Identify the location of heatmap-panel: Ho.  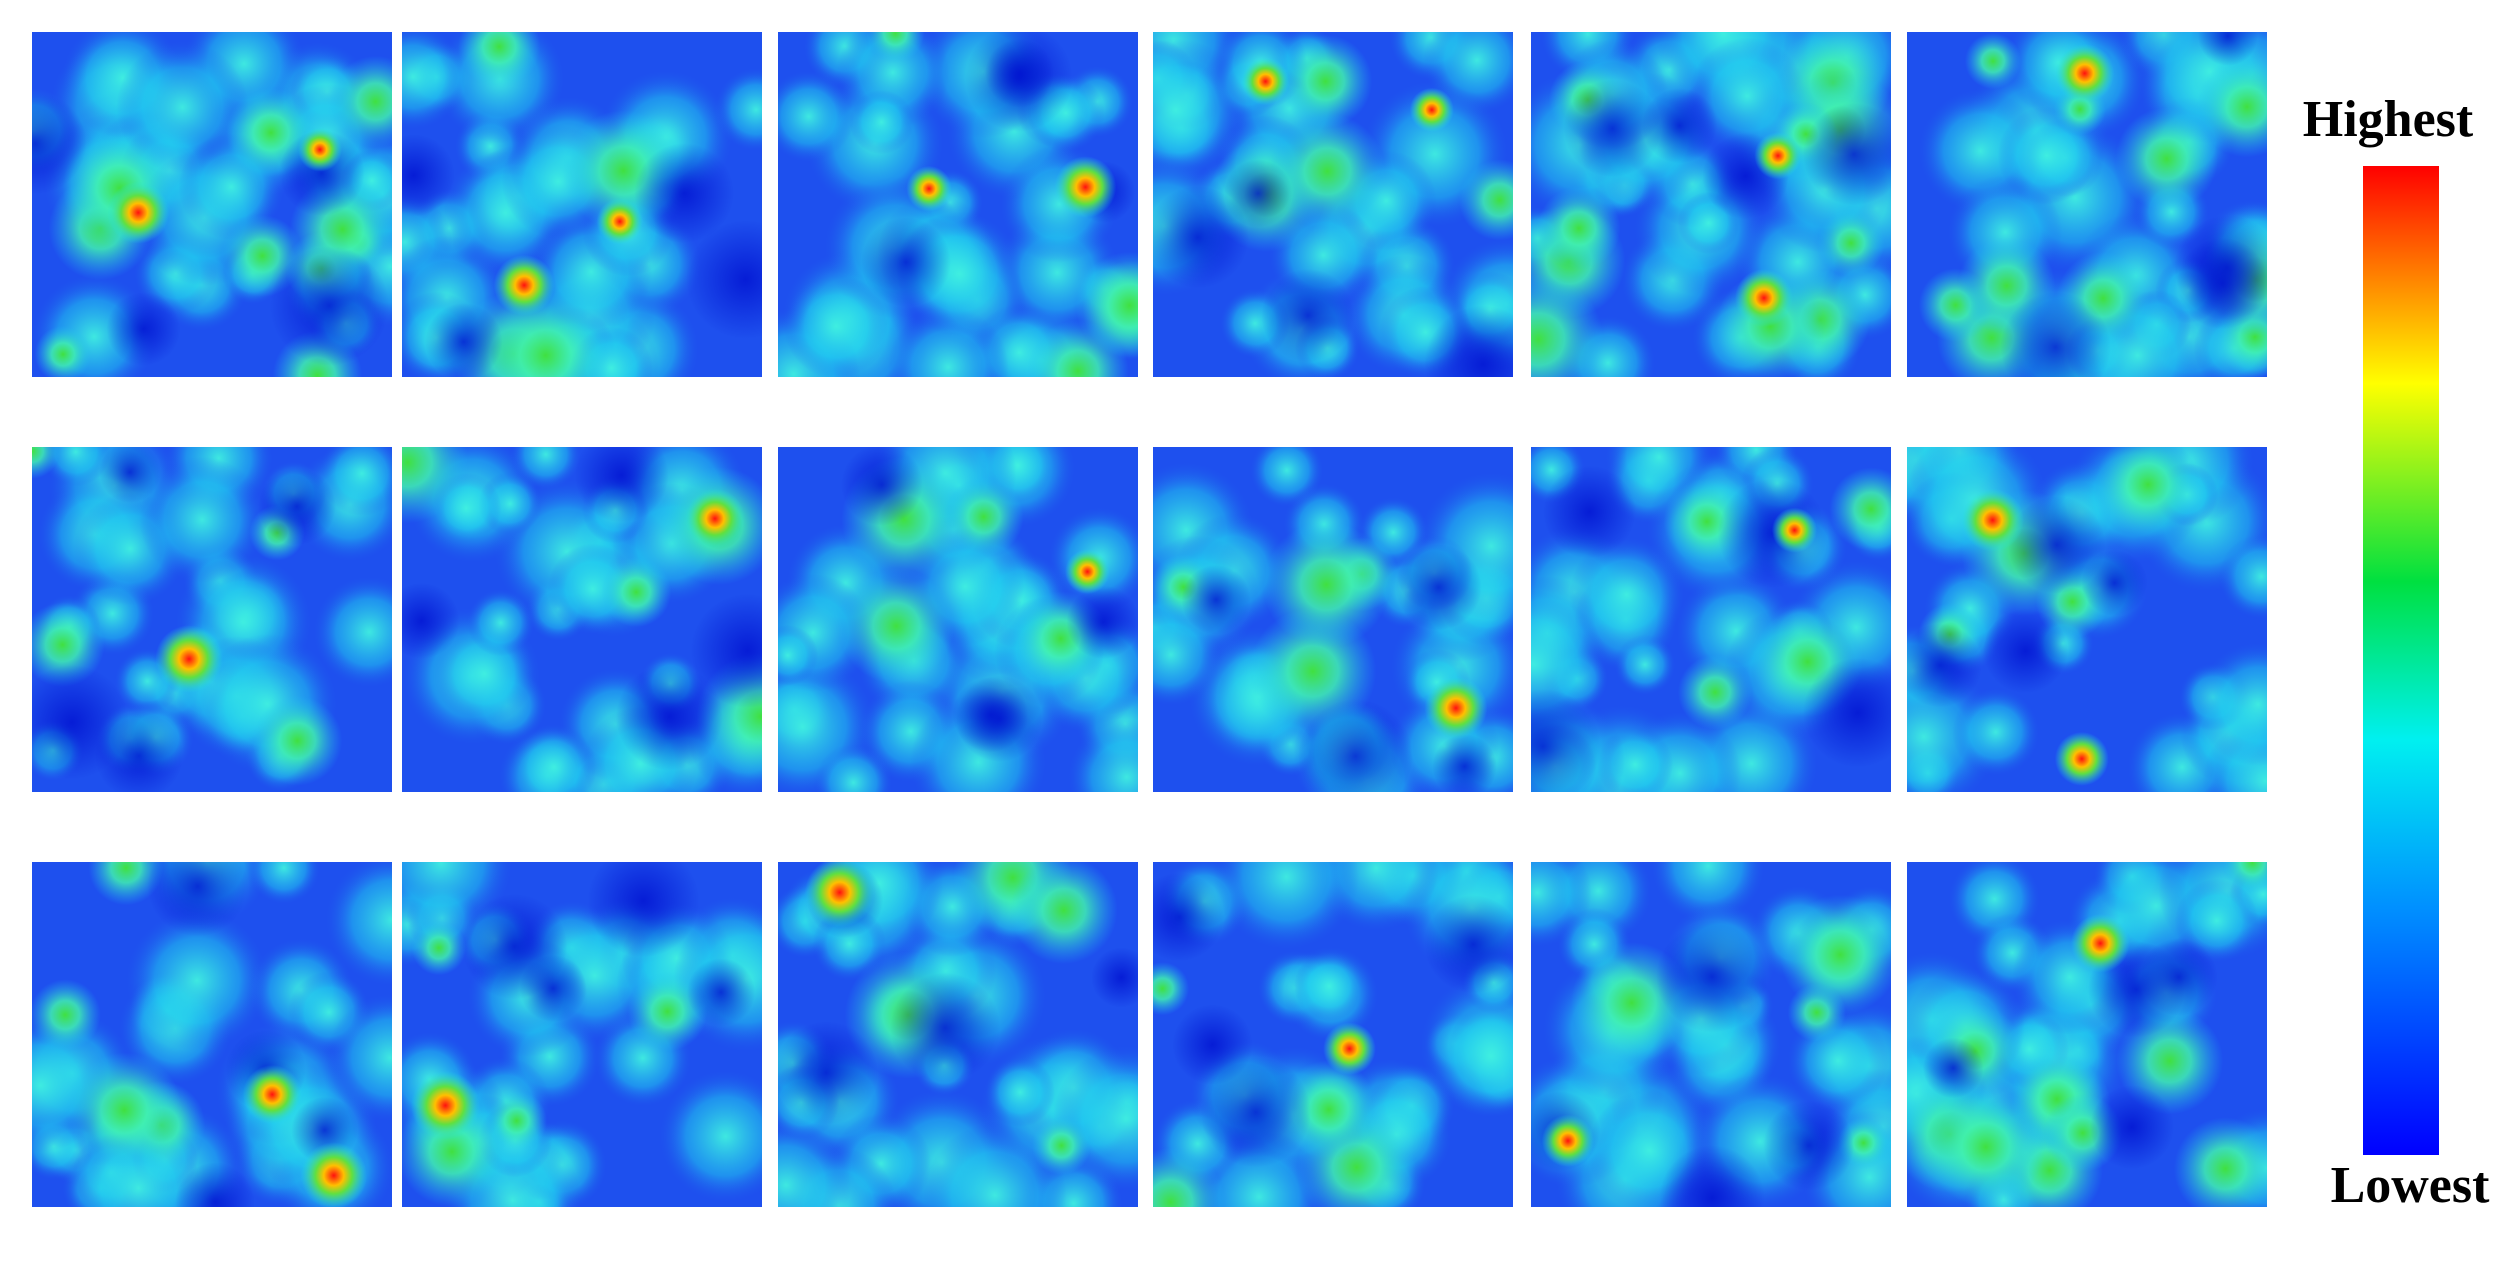
(582, 1074).